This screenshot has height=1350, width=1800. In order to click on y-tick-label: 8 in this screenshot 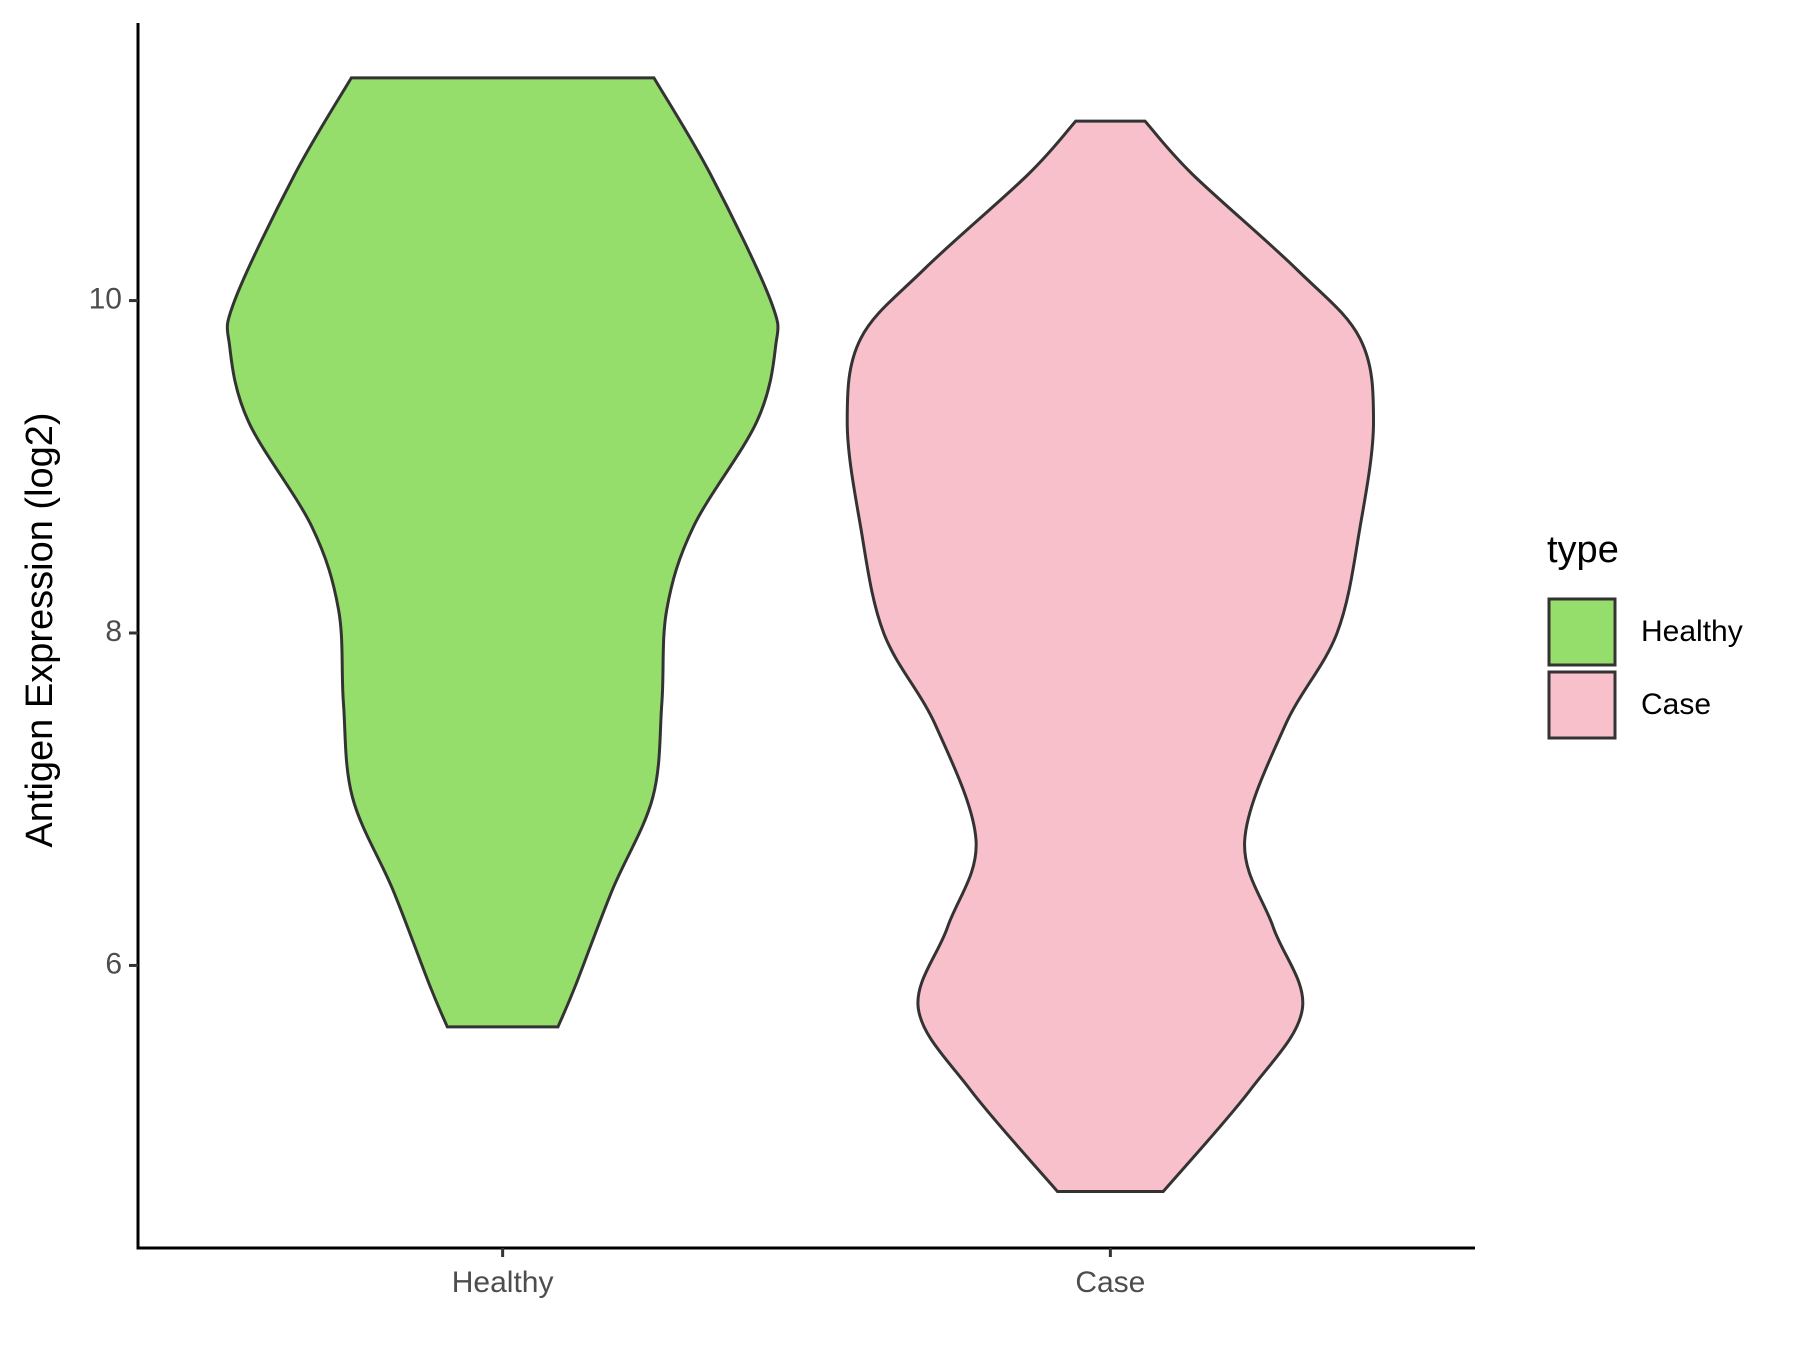, I will do `click(113, 631)`.